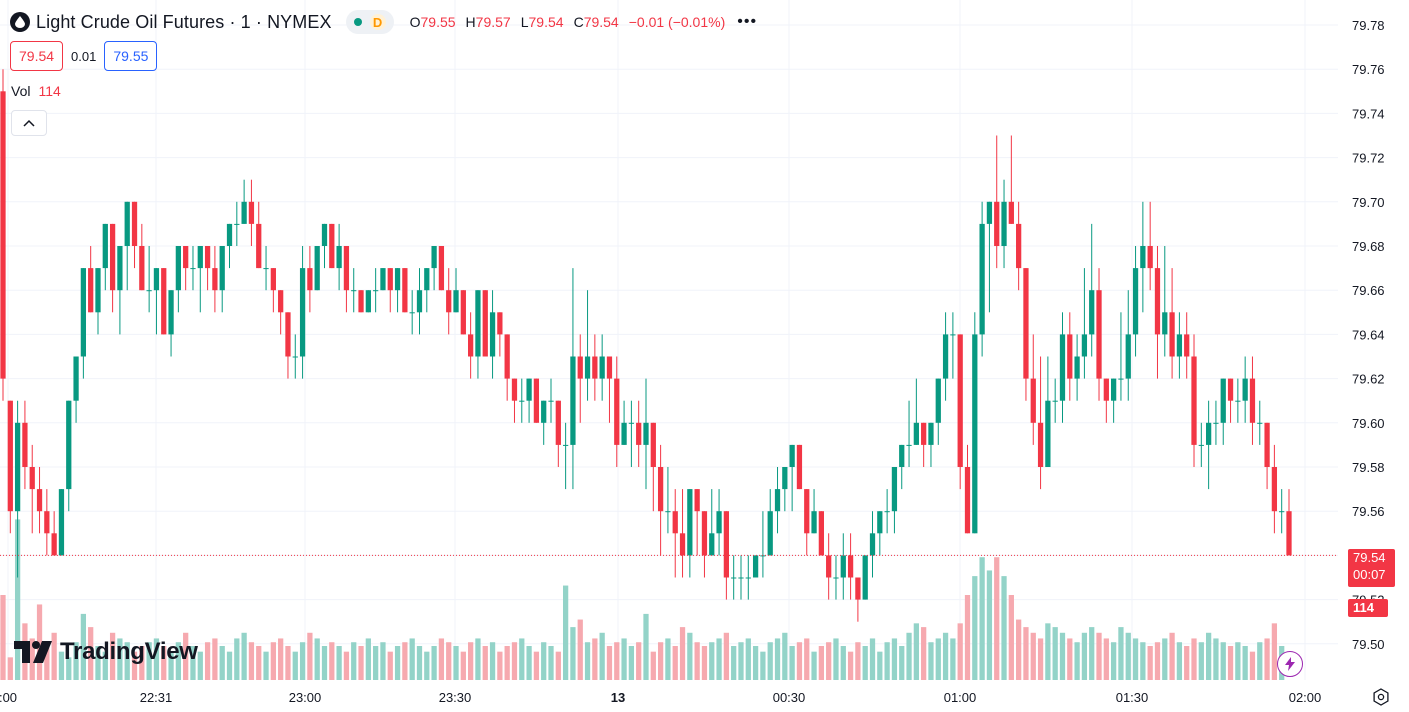 This screenshot has height=712, width=1409. Describe the element at coordinates (1381, 697) in the screenshot. I see `settings-gear-icon` at that location.